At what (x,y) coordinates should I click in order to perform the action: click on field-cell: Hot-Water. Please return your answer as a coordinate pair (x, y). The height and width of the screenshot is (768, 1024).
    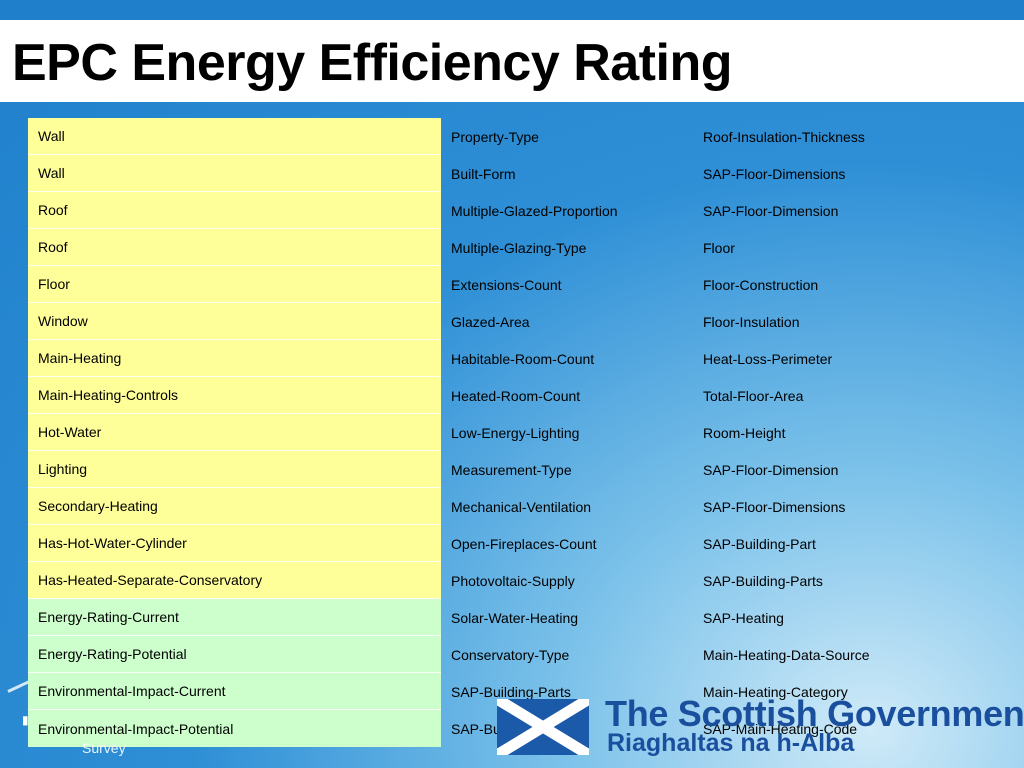
    Looking at the image, I should click on (234, 432).